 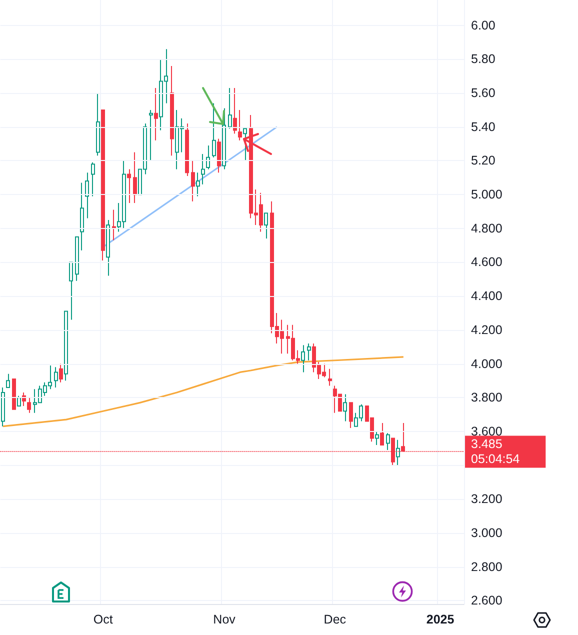 I want to click on y-tick-label: 4.000, so click(x=486, y=363).